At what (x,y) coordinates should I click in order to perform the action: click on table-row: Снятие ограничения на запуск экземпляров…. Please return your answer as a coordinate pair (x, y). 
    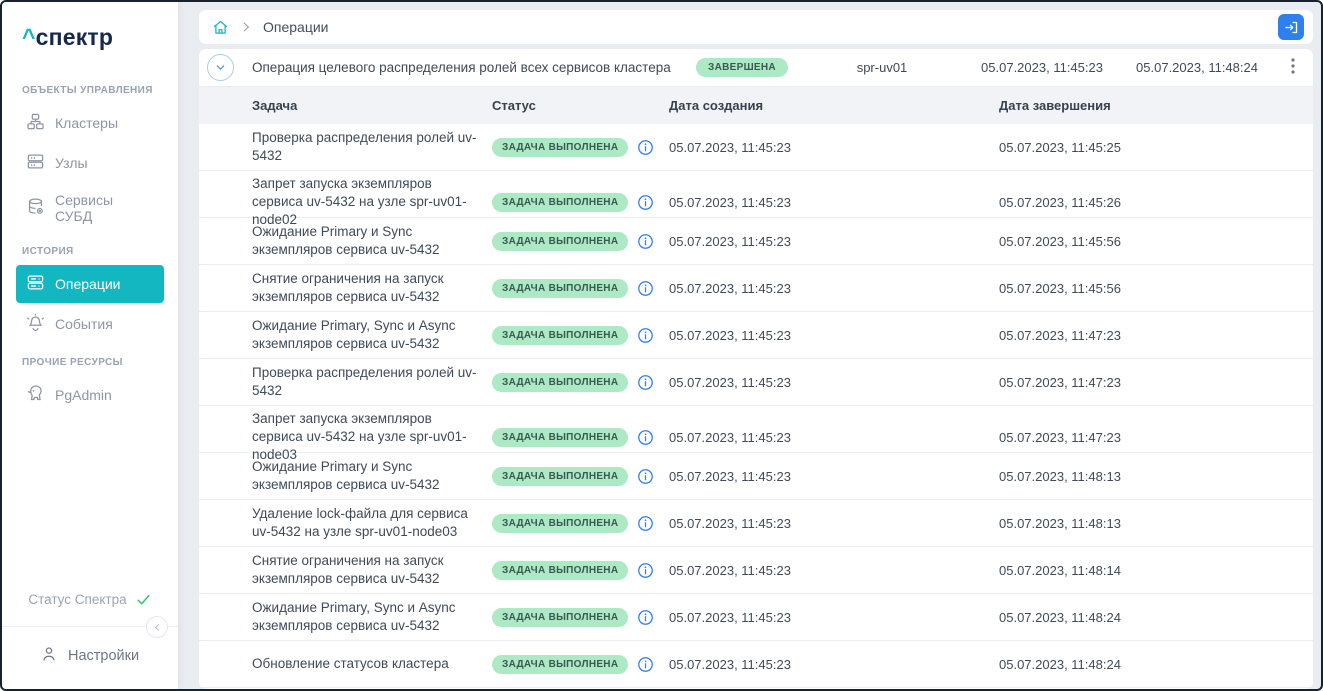
    Looking at the image, I should click on (756, 288).